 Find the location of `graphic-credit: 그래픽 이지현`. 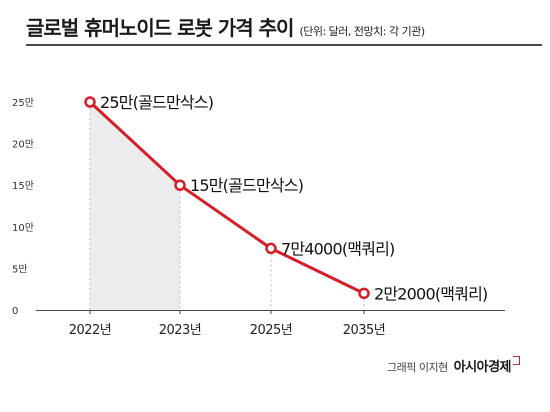

graphic-credit: 그래픽 이지현 is located at coordinates (417, 367).